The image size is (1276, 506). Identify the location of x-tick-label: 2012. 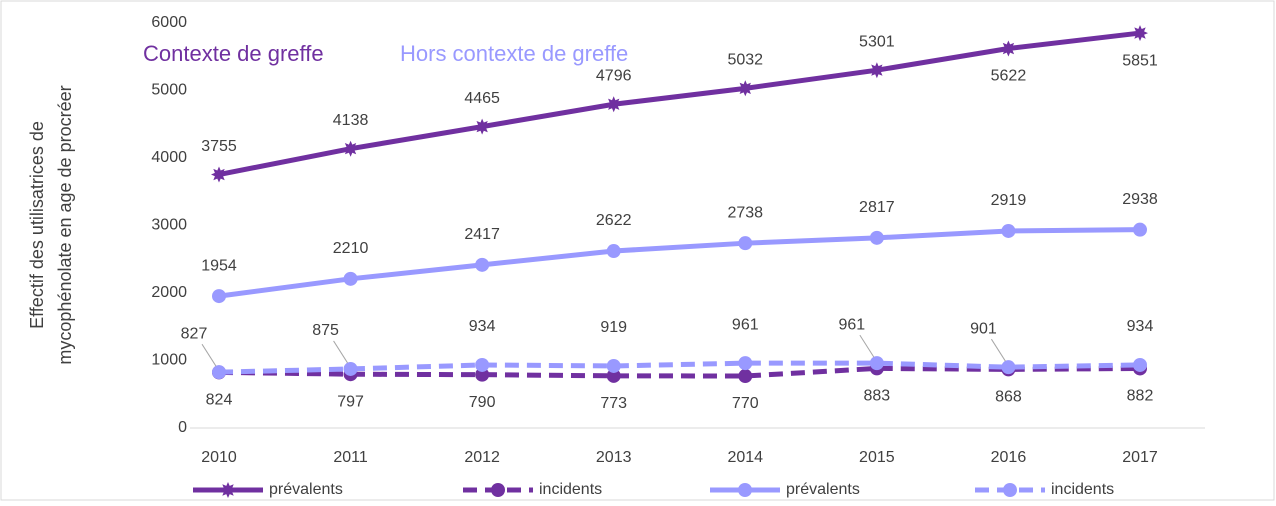
(482, 457).